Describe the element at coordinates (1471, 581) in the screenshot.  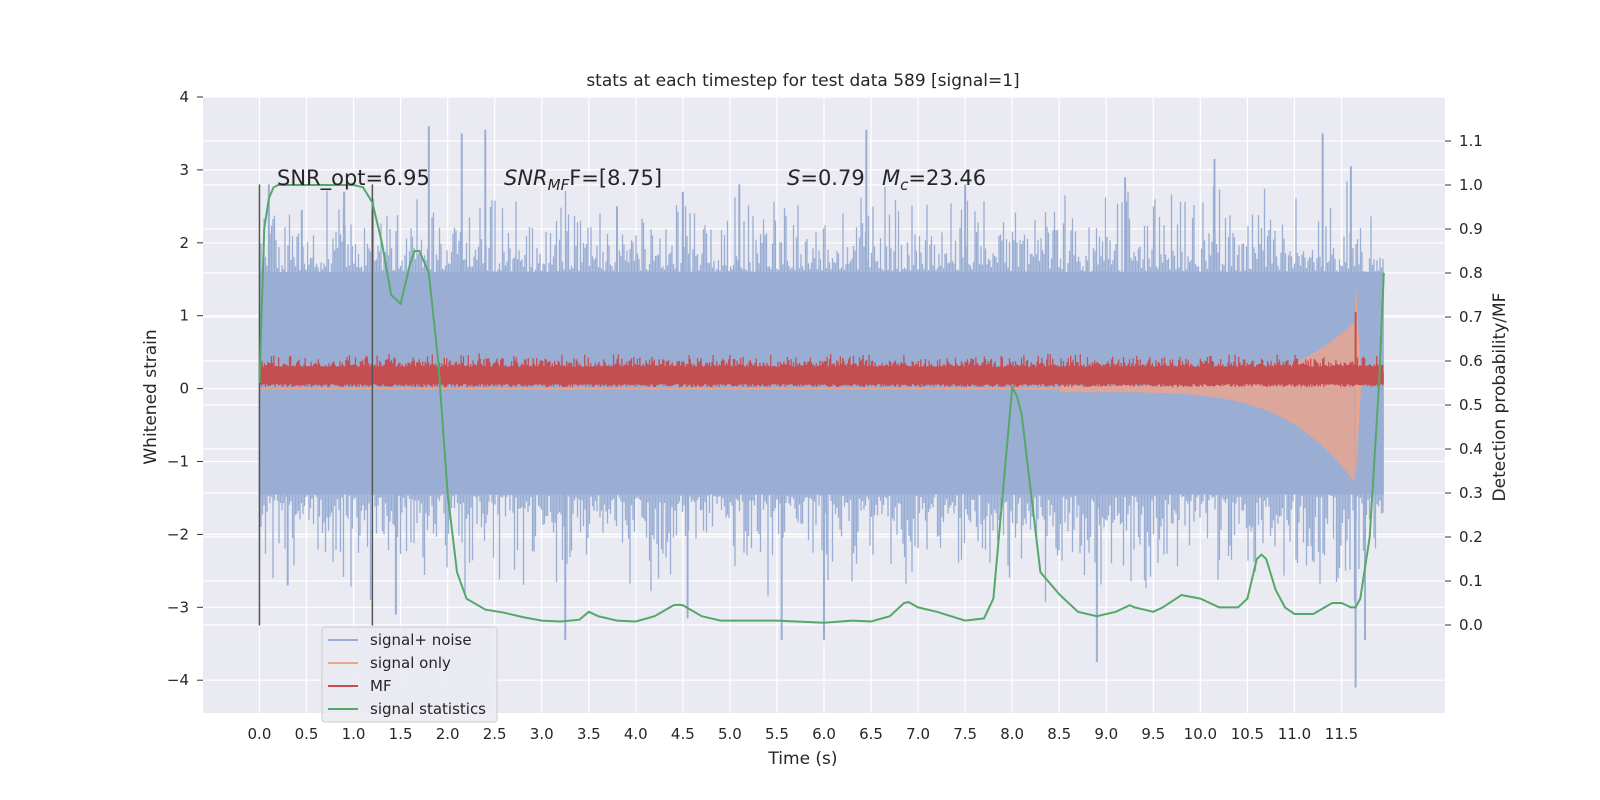
I see `y2-tick-label: 0.1` at that location.